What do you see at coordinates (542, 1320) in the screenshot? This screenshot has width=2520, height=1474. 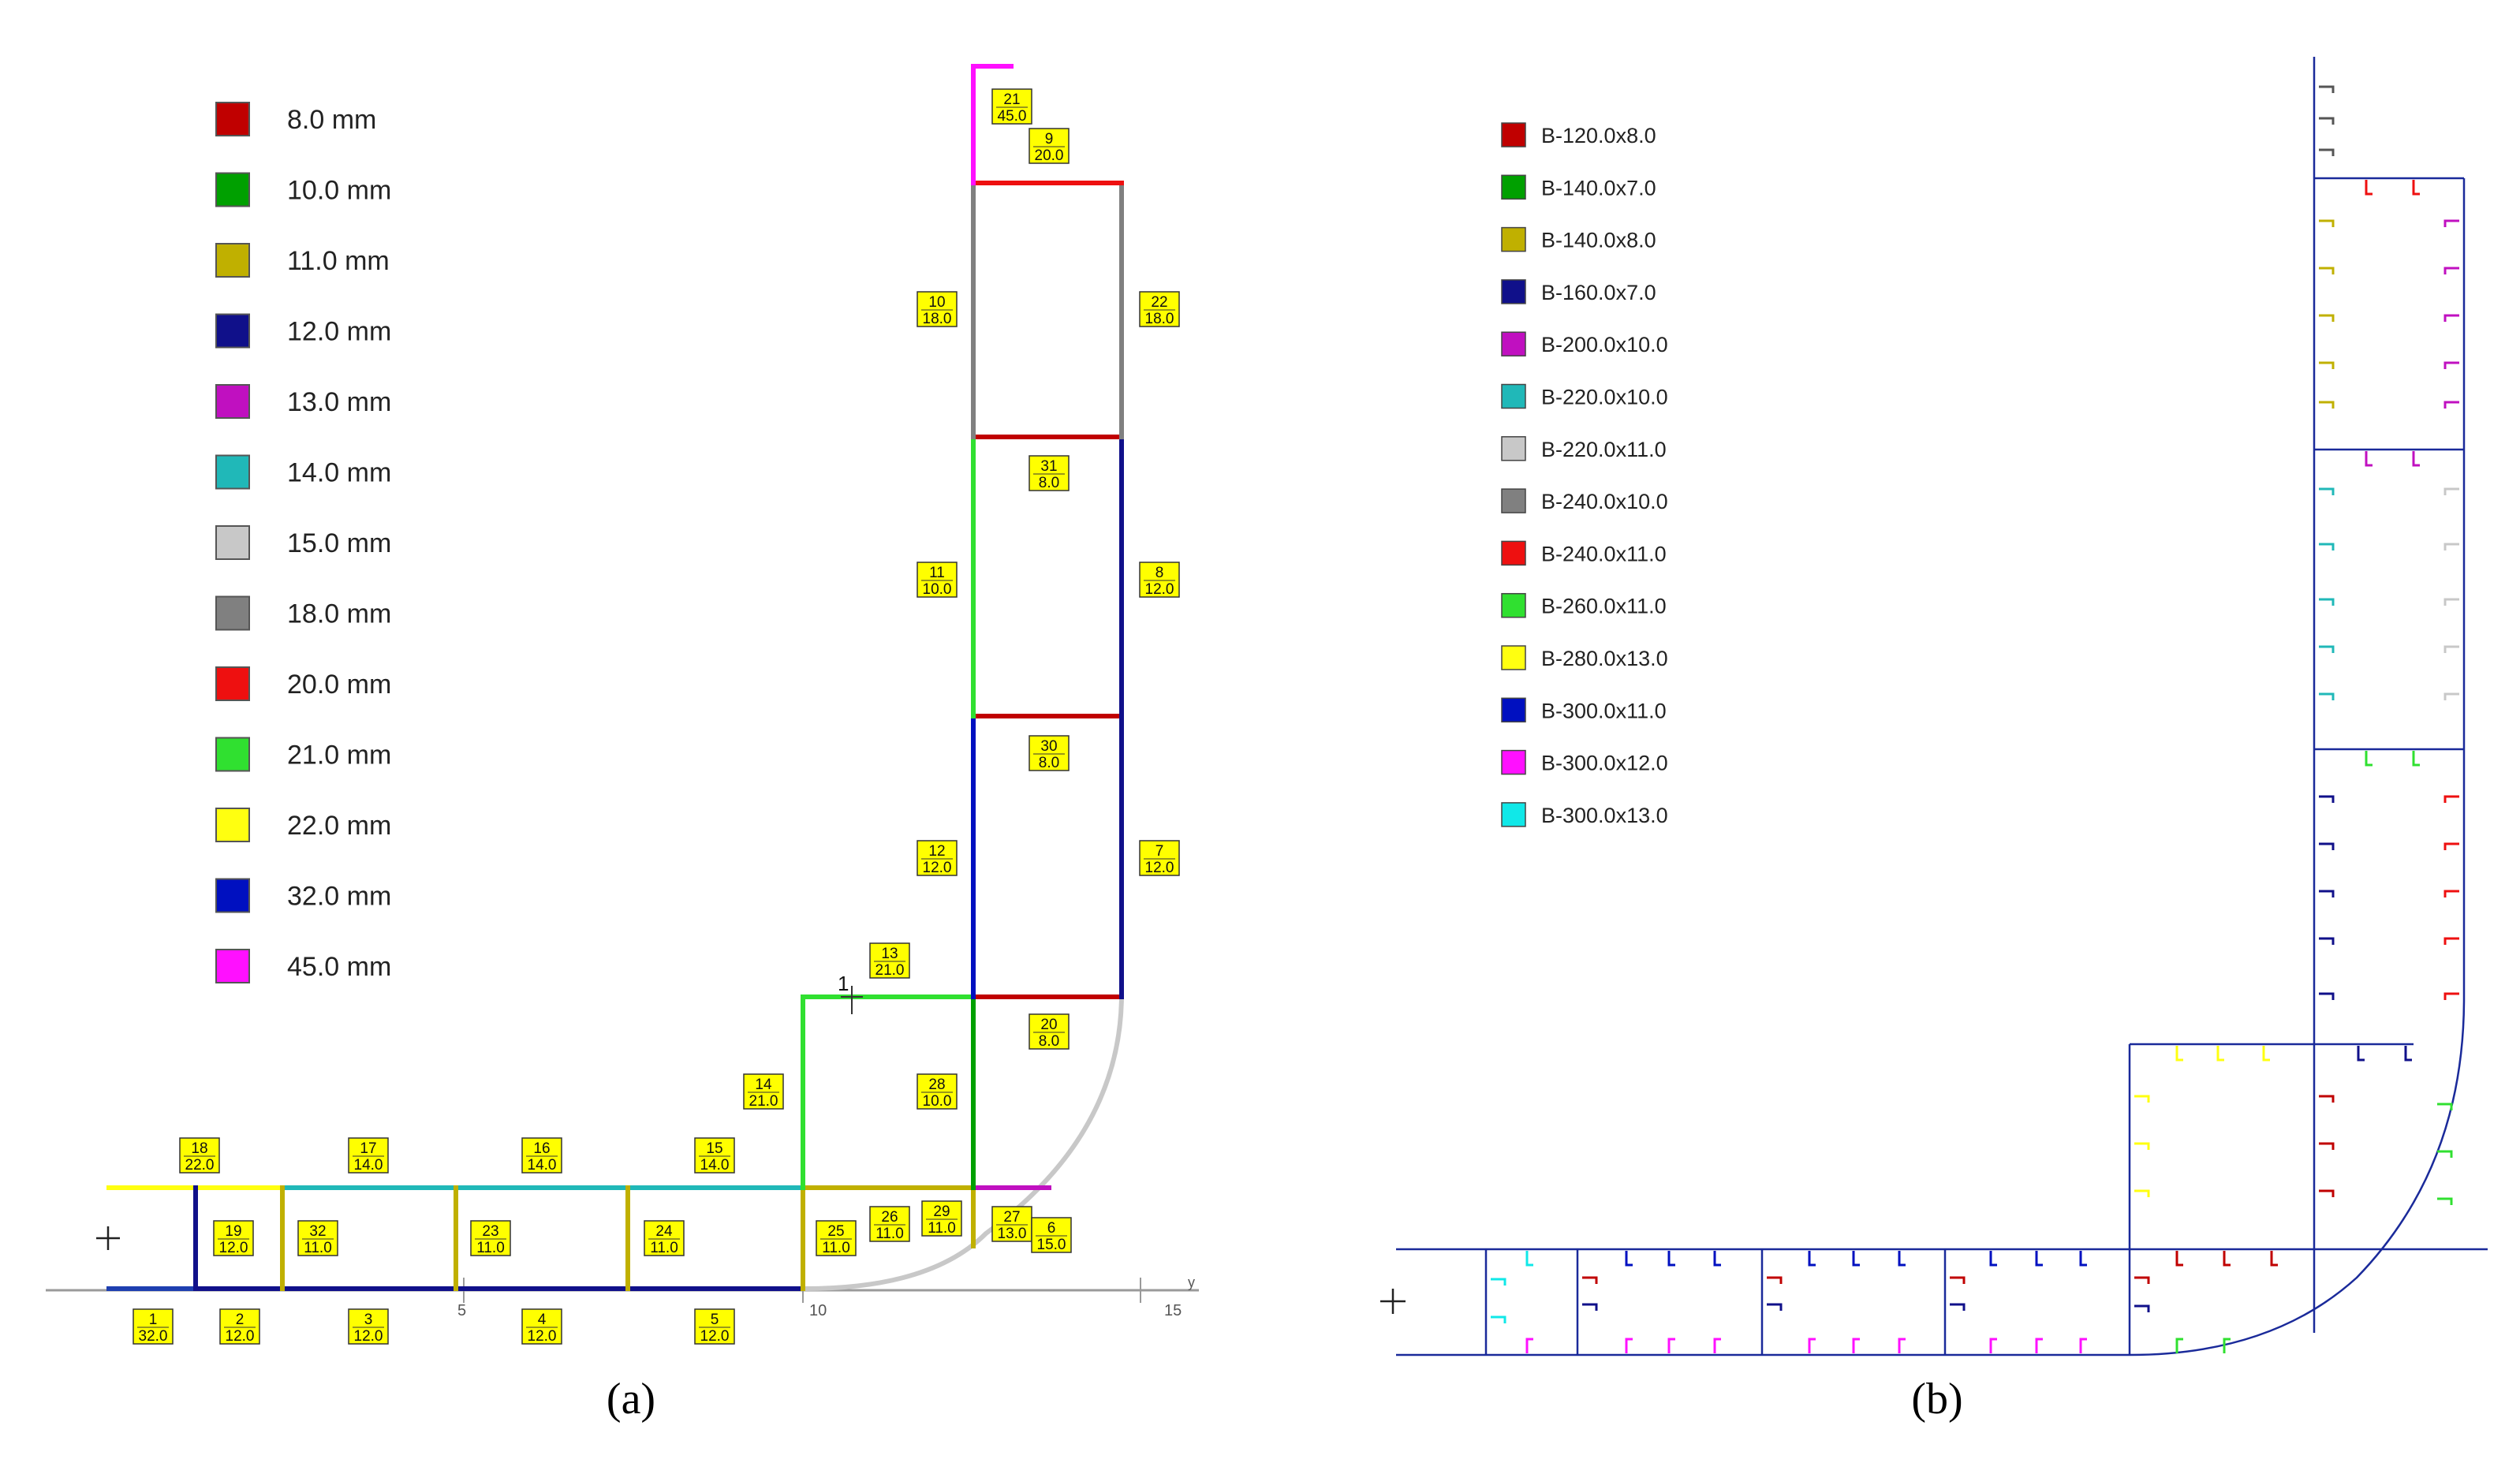 I see `element-tag-id: 4` at bounding box center [542, 1320].